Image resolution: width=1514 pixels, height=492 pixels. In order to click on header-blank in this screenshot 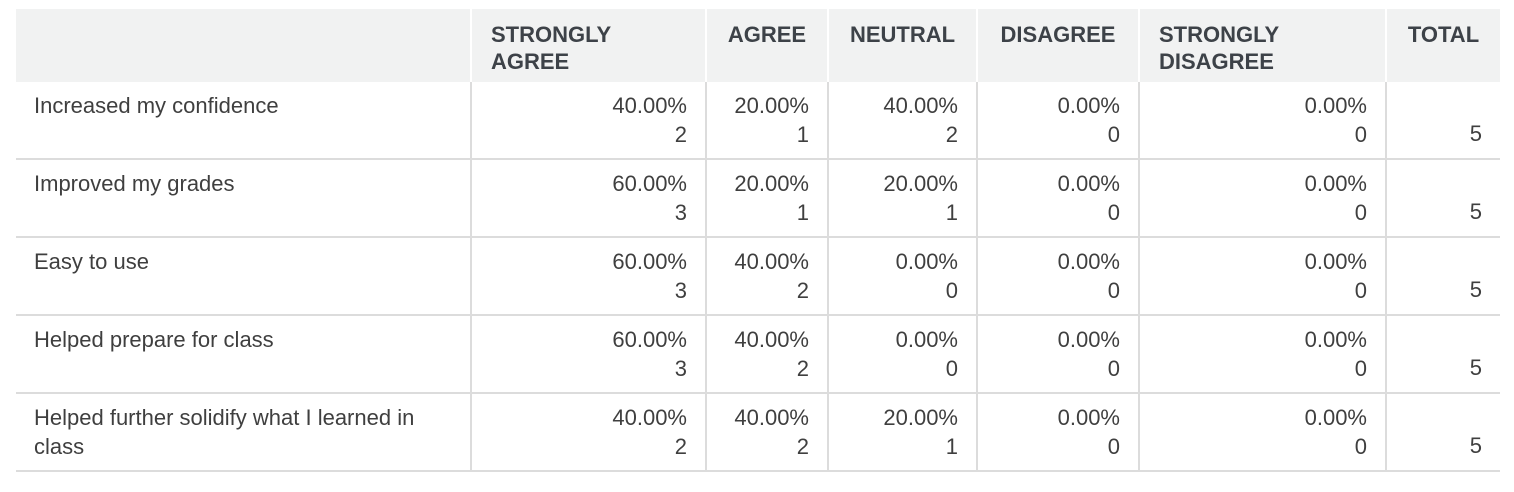, I will do `click(243, 45)`.